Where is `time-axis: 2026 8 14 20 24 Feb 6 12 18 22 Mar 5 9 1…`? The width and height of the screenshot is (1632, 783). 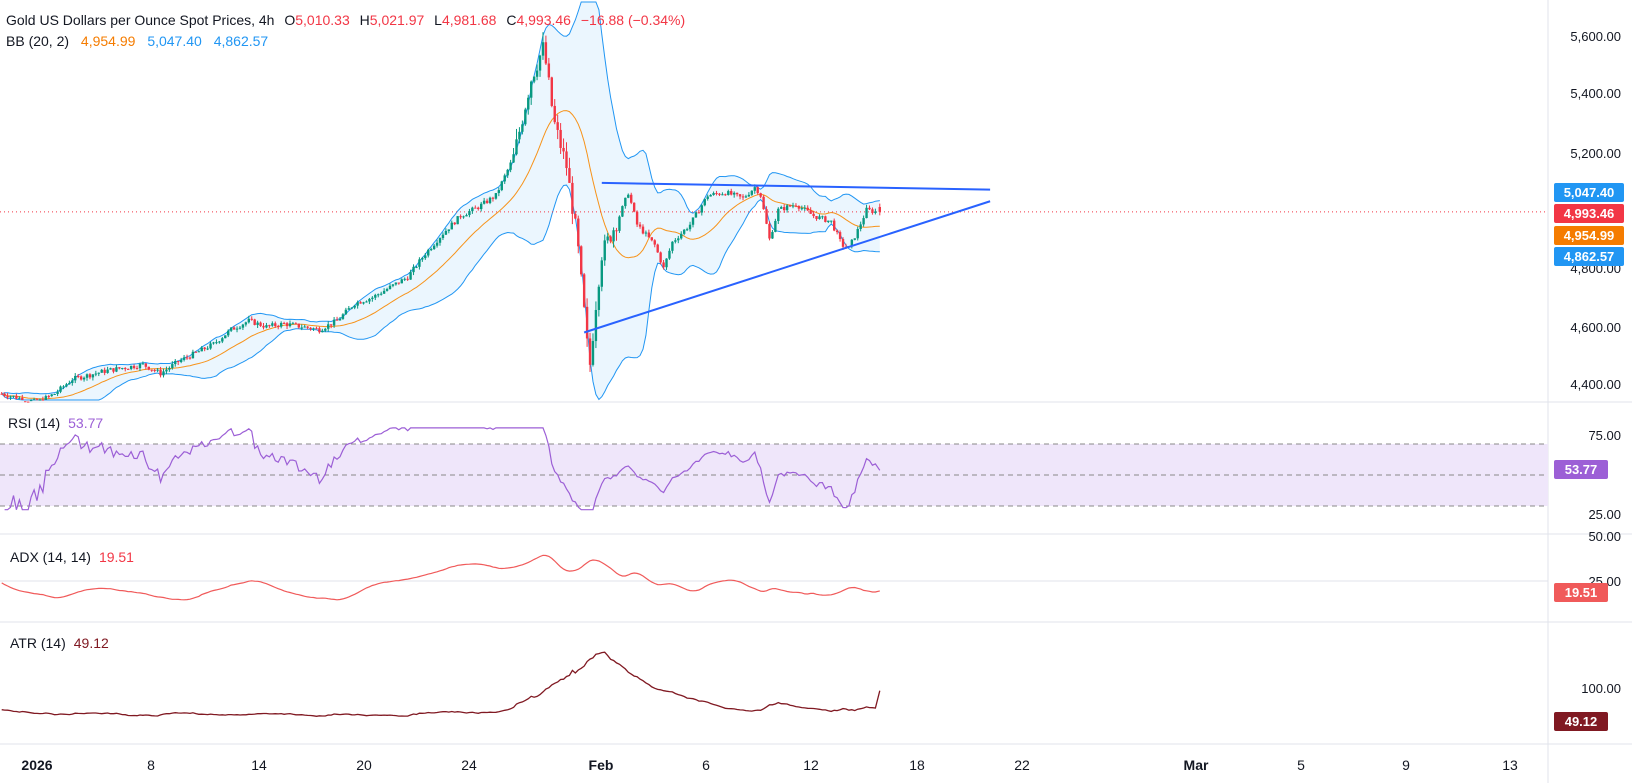
time-axis: 2026 8 14 20 24 Feb 6 12 18 22 Mar 5 9 1… is located at coordinates (769, 765).